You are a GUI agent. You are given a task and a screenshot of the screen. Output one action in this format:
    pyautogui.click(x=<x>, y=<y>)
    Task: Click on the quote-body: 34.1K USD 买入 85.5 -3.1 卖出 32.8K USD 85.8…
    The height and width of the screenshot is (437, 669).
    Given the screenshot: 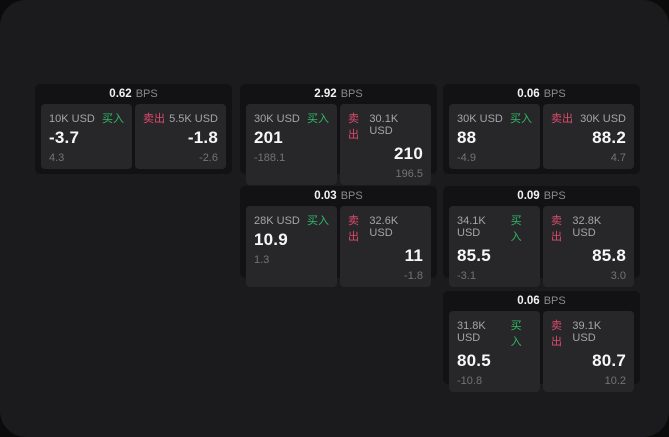 What is the action you would take?
    pyautogui.click(x=541, y=249)
    